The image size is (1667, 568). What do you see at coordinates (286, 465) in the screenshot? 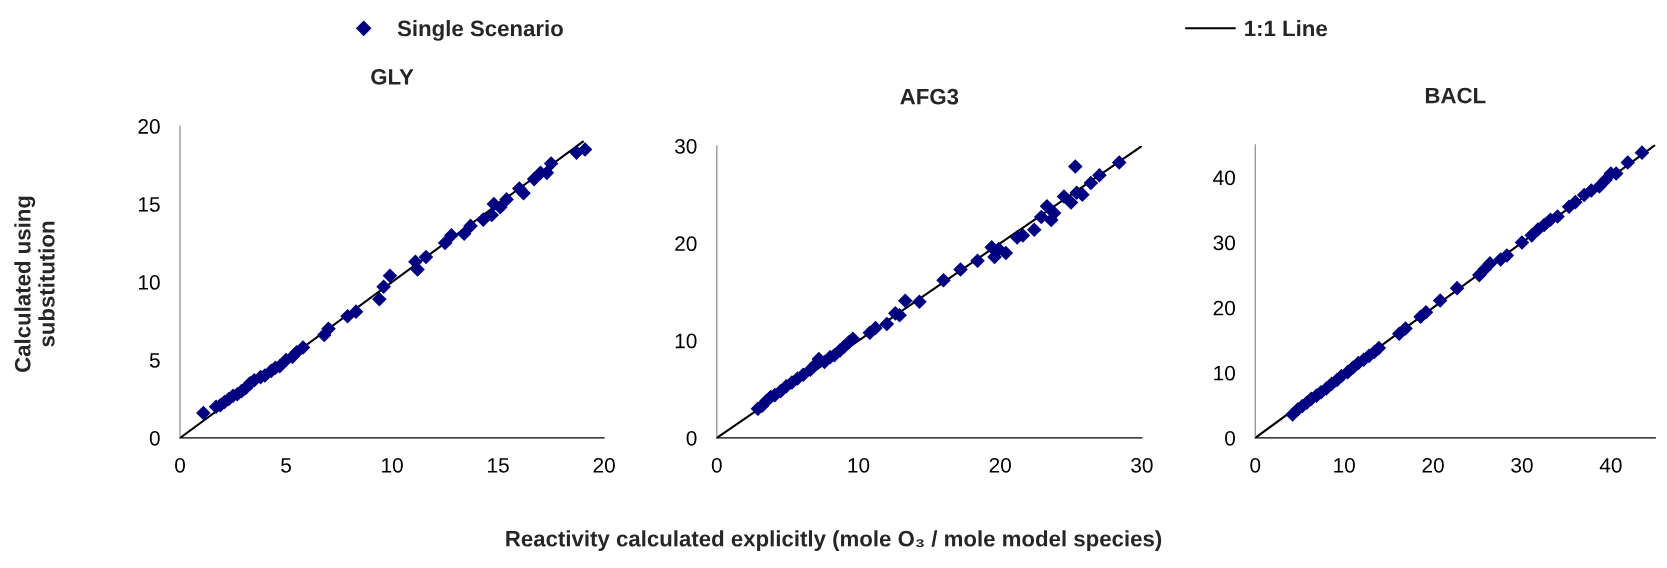
I see `x-tick-label: 5` at bounding box center [286, 465].